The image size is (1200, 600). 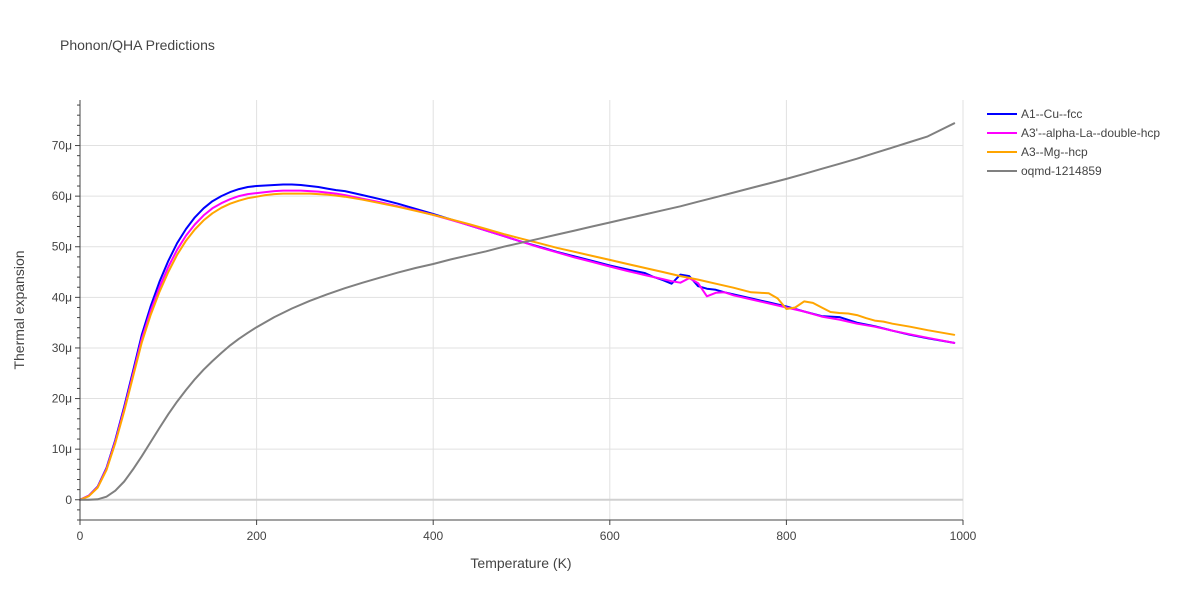 I want to click on y-tick-label: 20μ, so click(x=62, y=399).